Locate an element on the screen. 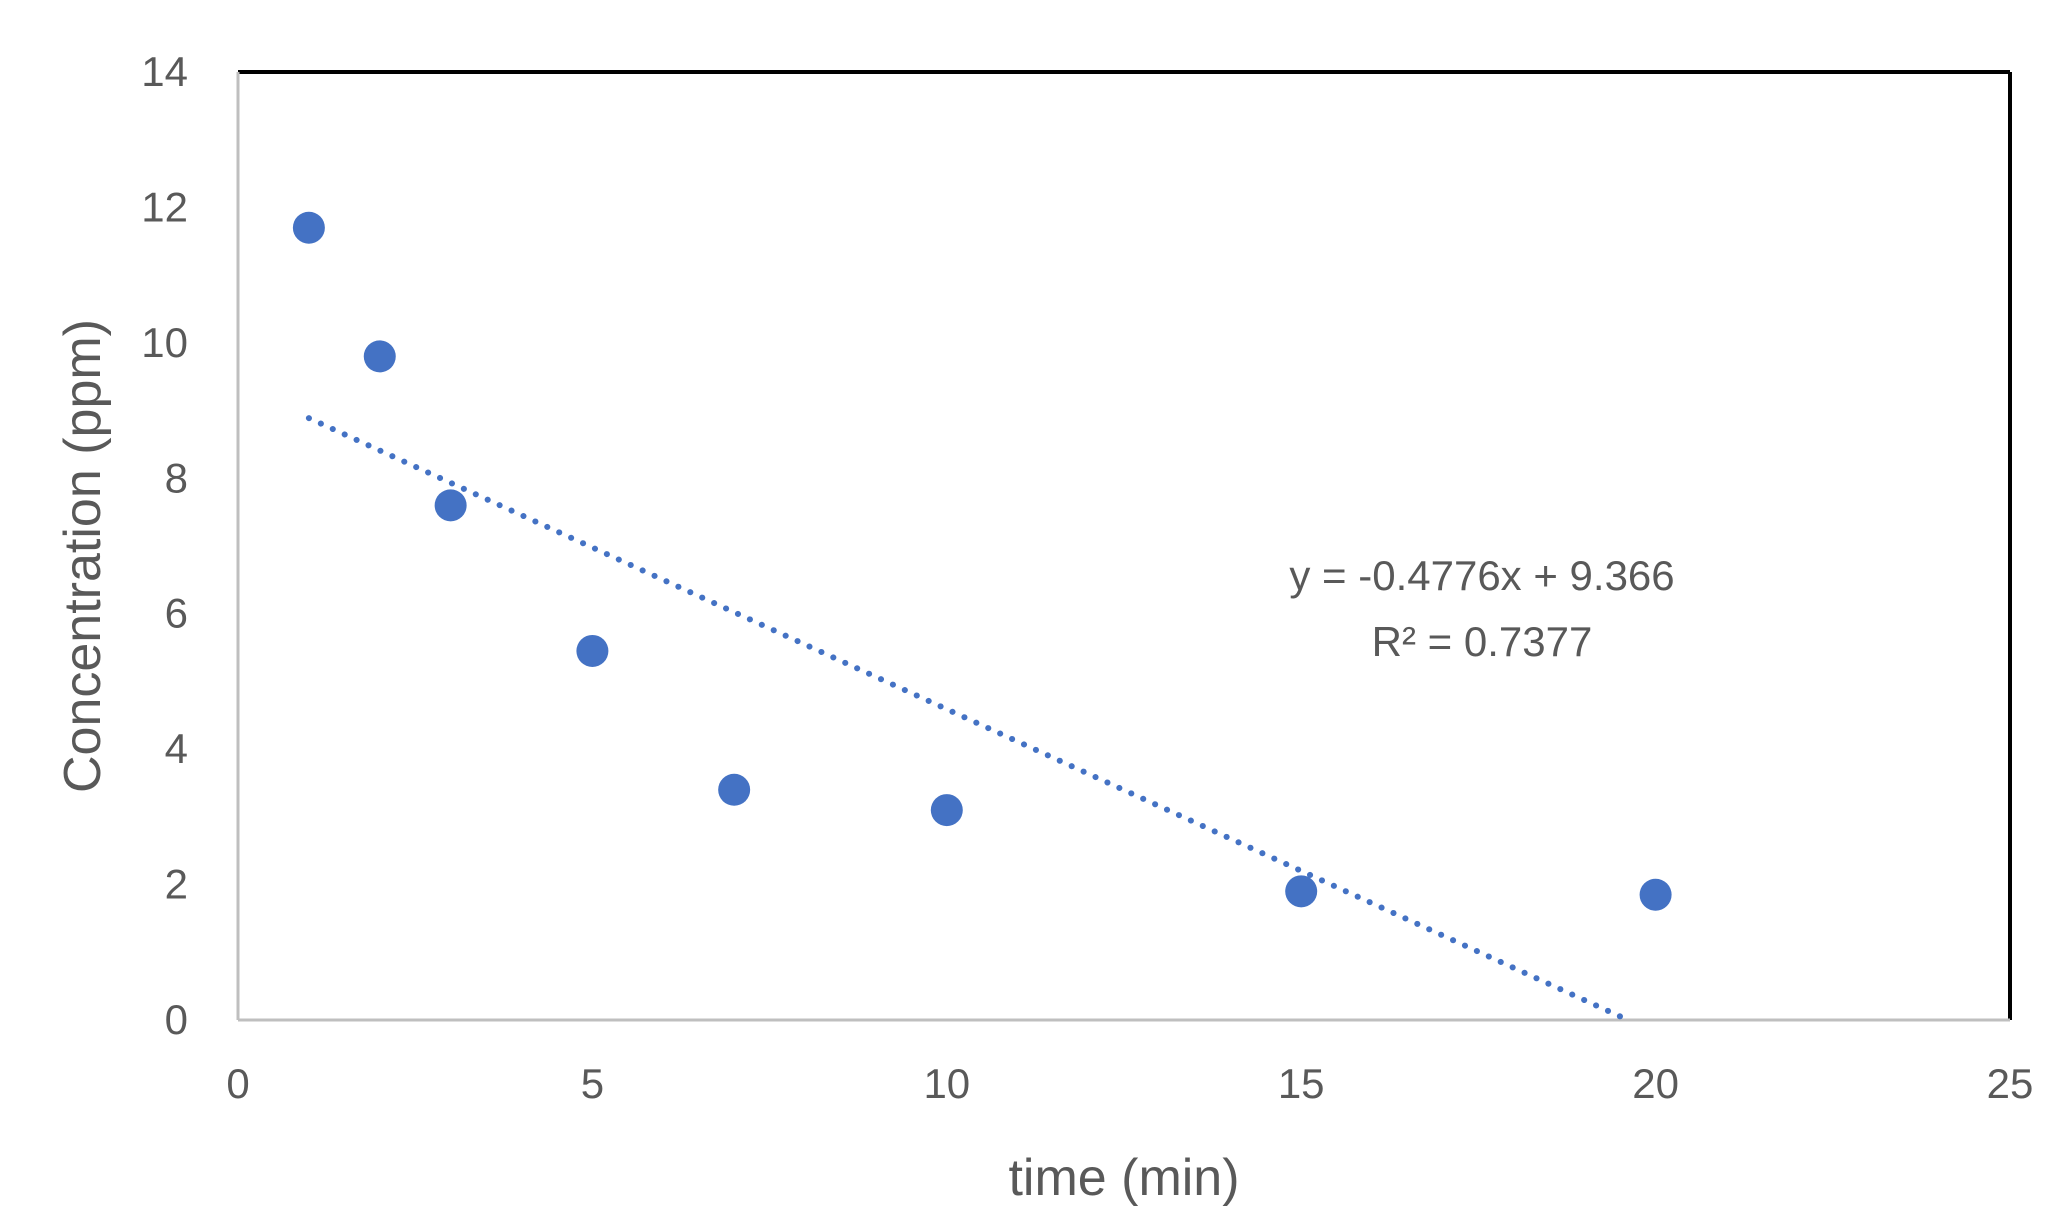 This screenshot has height=1232, width=2064. trendline-equation: y = -0.4776x + 9.366 is located at coordinates (1481, 575).